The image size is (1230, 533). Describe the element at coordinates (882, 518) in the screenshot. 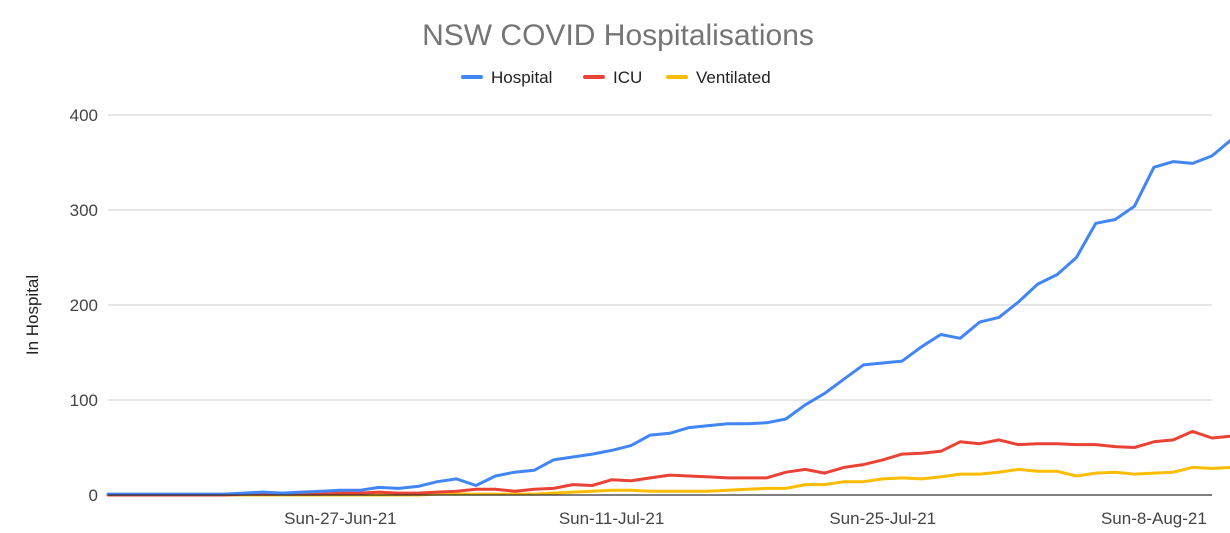

I see `x-tick-label: Sun-25-Jul-21` at that location.